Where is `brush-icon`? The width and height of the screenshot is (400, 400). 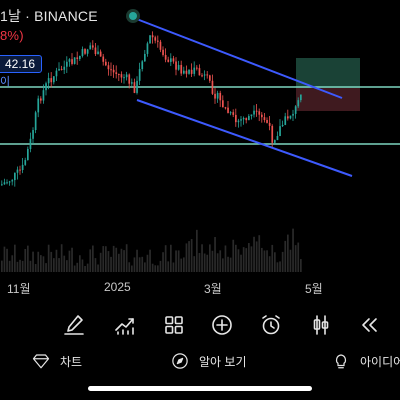
brush-icon is located at coordinates (74, 325).